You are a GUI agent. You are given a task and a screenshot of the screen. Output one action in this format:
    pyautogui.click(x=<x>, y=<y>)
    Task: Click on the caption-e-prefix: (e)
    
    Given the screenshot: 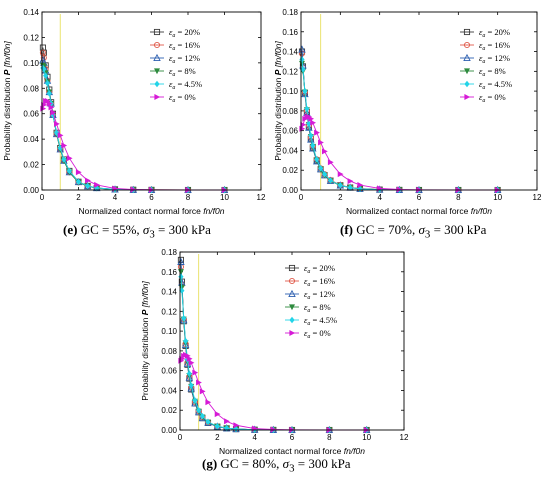 What is the action you would take?
    pyautogui.click(x=70, y=229)
    